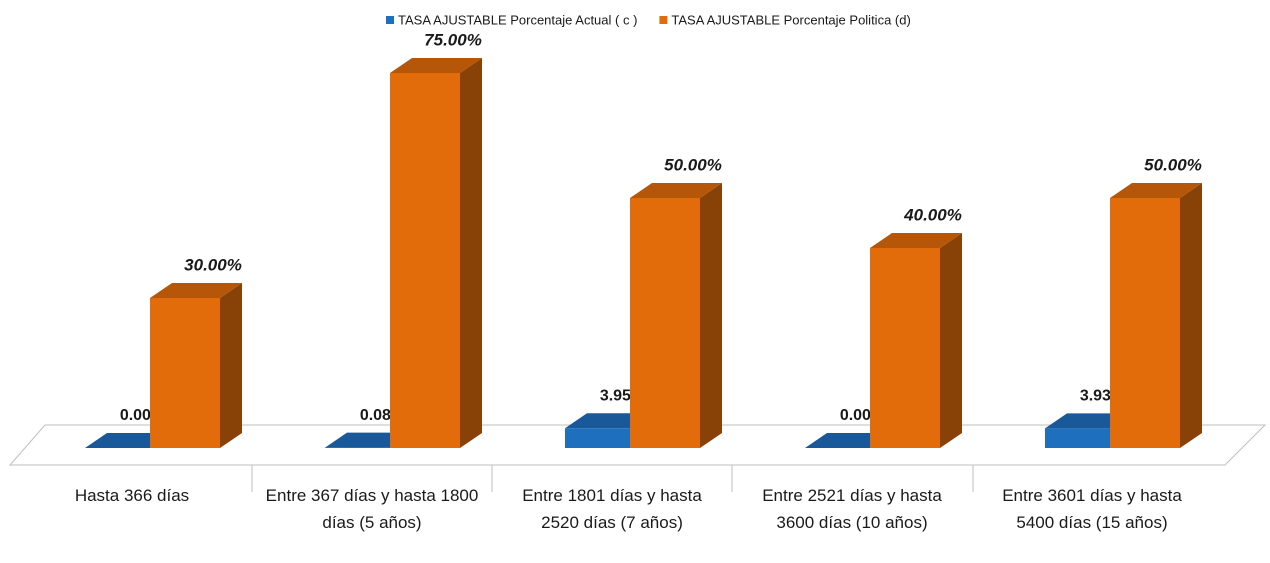 The image size is (1270, 563). I want to click on legend-label: TASA AJUSTABLE Porcentaje Actual ( c ), so click(517, 19).